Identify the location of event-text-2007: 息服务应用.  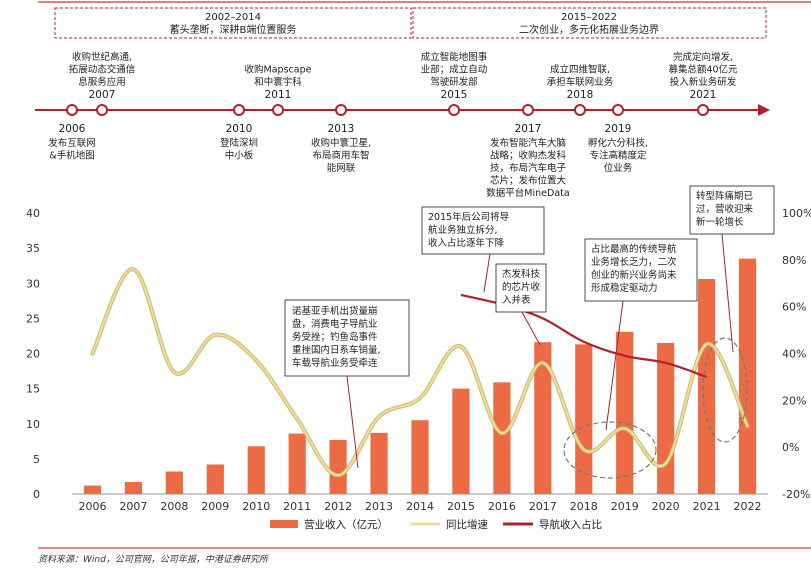
(102, 82).